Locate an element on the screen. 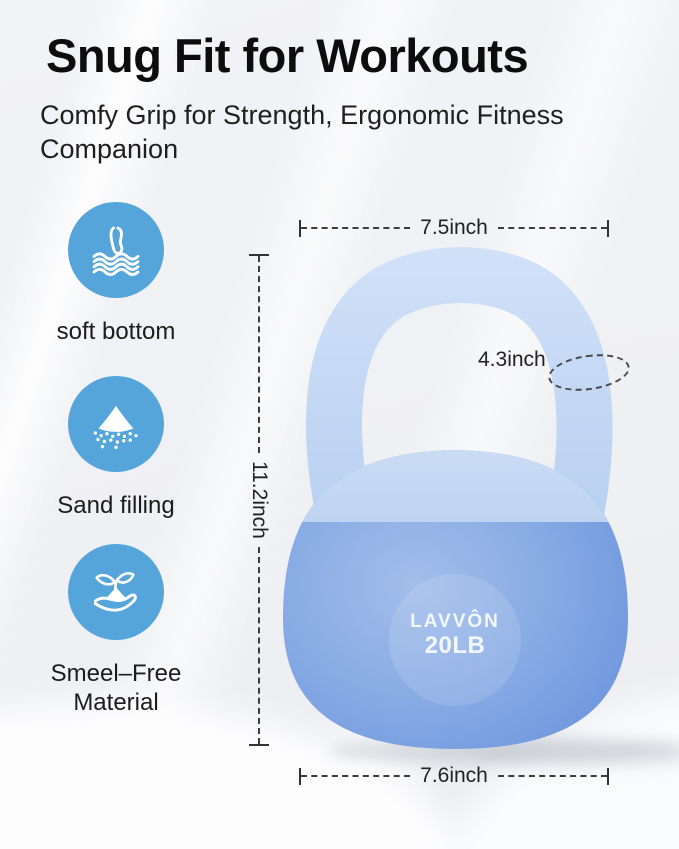 Image resolution: width=679 pixels, height=849 pixels. smell-free-glyph is located at coordinates (115, 592).